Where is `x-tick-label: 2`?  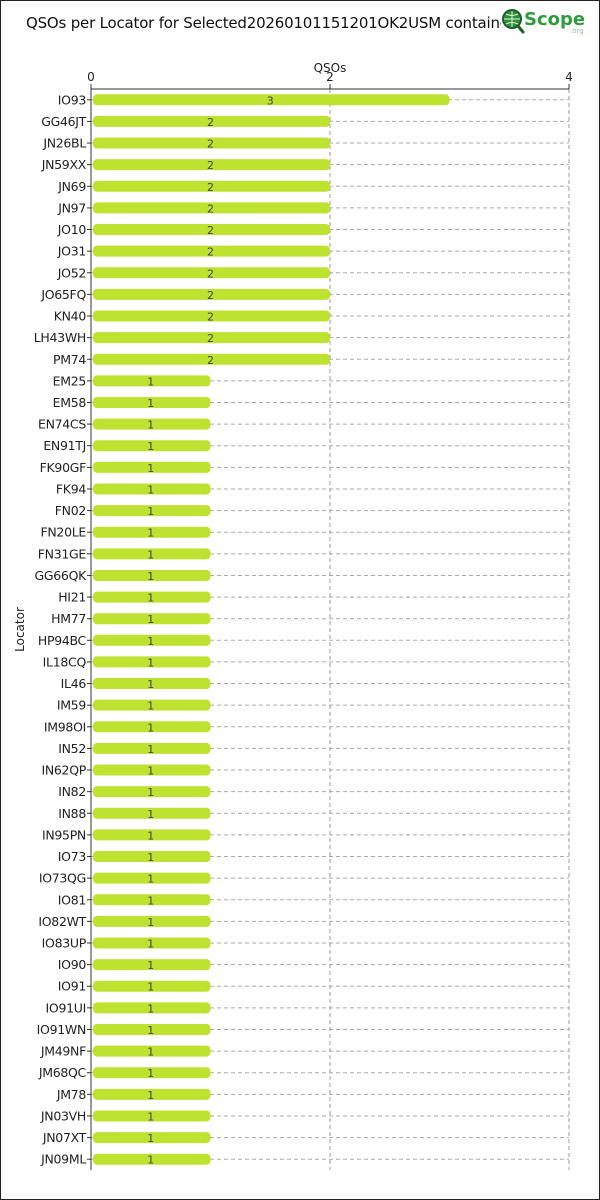 x-tick-label: 2 is located at coordinates (330, 77).